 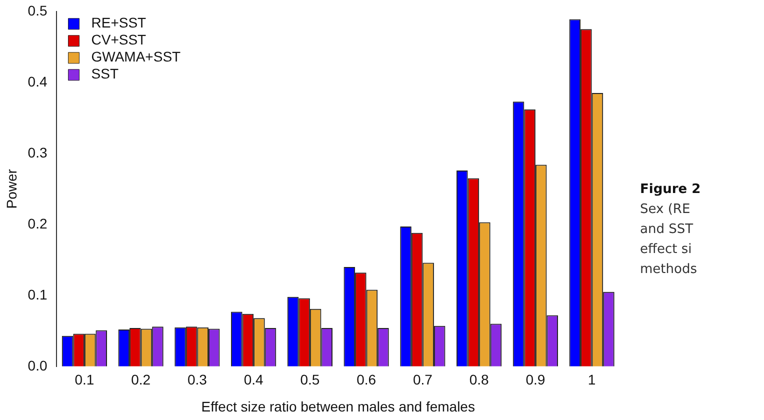 I want to click on y-tick-label: 0.2, so click(x=38, y=223).